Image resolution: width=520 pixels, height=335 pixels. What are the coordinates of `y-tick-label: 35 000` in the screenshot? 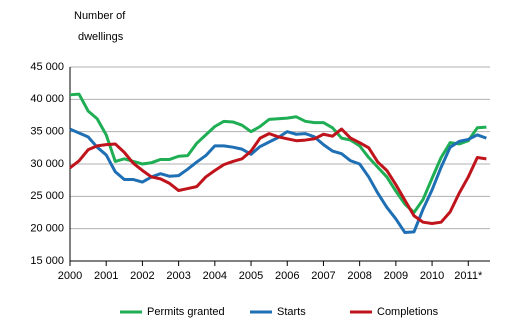 It's located at (47, 132).